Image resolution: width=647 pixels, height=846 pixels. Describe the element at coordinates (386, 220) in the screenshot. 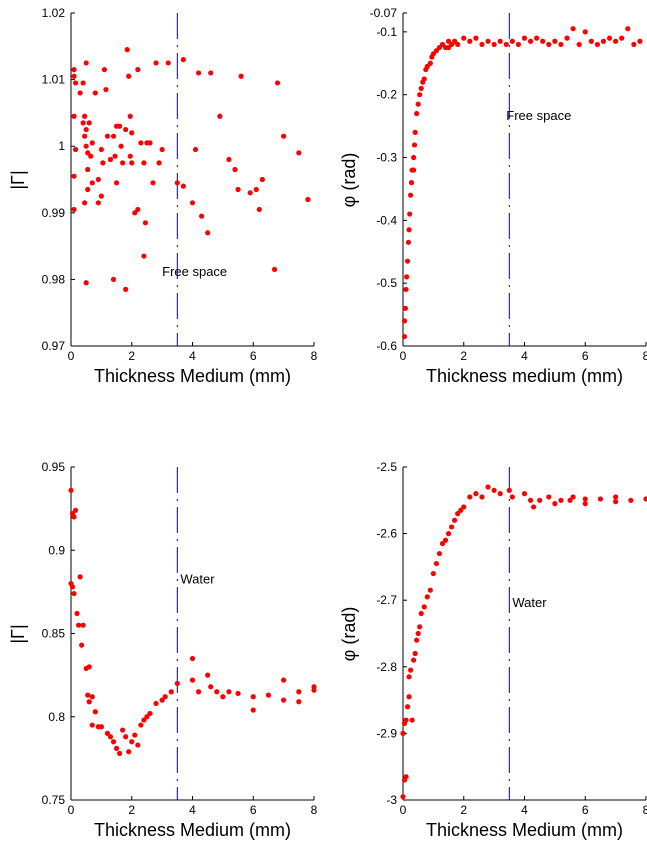

I see `y-tick-label: -0.4` at that location.